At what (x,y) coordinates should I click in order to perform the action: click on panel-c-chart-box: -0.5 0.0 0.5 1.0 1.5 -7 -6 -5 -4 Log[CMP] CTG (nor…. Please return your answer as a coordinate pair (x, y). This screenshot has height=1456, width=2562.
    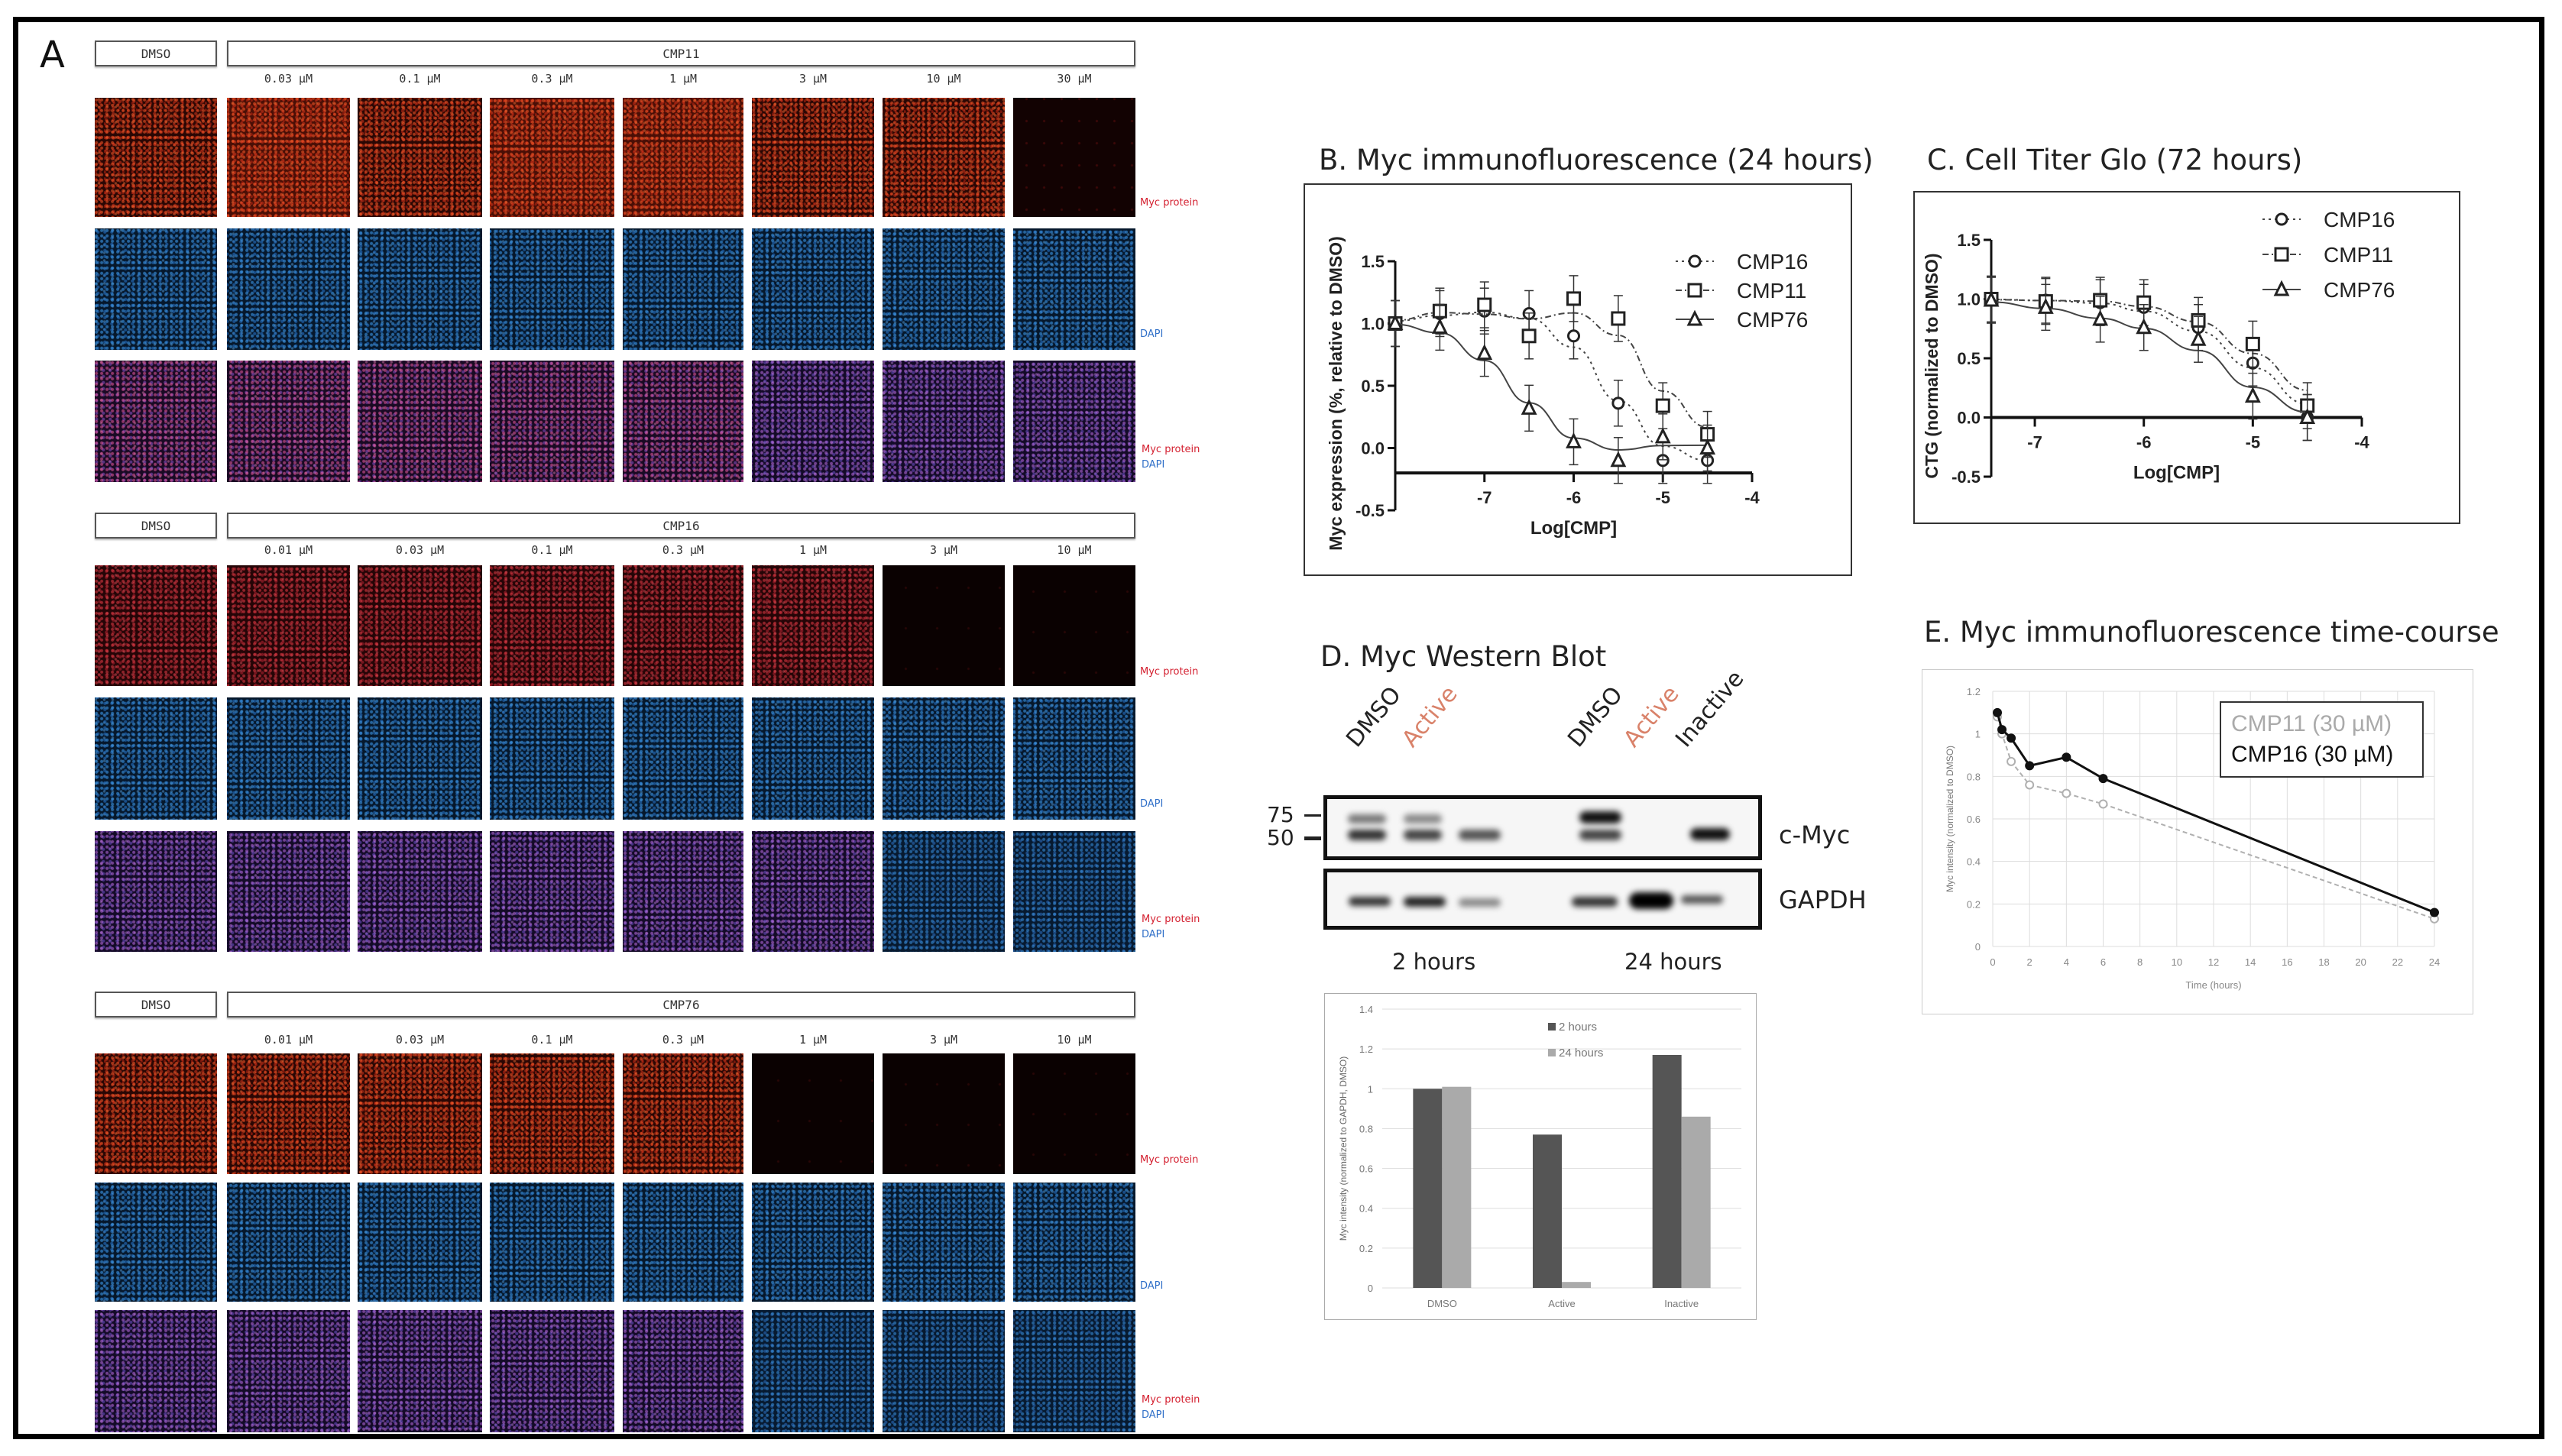
    Looking at the image, I should click on (2186, 358).